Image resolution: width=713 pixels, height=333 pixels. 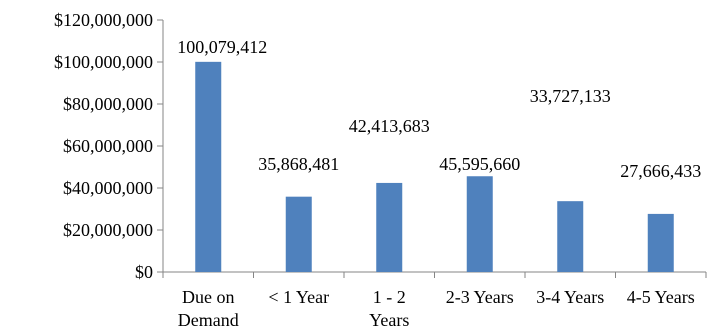 I want to click on y-tick-label: $100,000,000, so click(x=103, y=62).